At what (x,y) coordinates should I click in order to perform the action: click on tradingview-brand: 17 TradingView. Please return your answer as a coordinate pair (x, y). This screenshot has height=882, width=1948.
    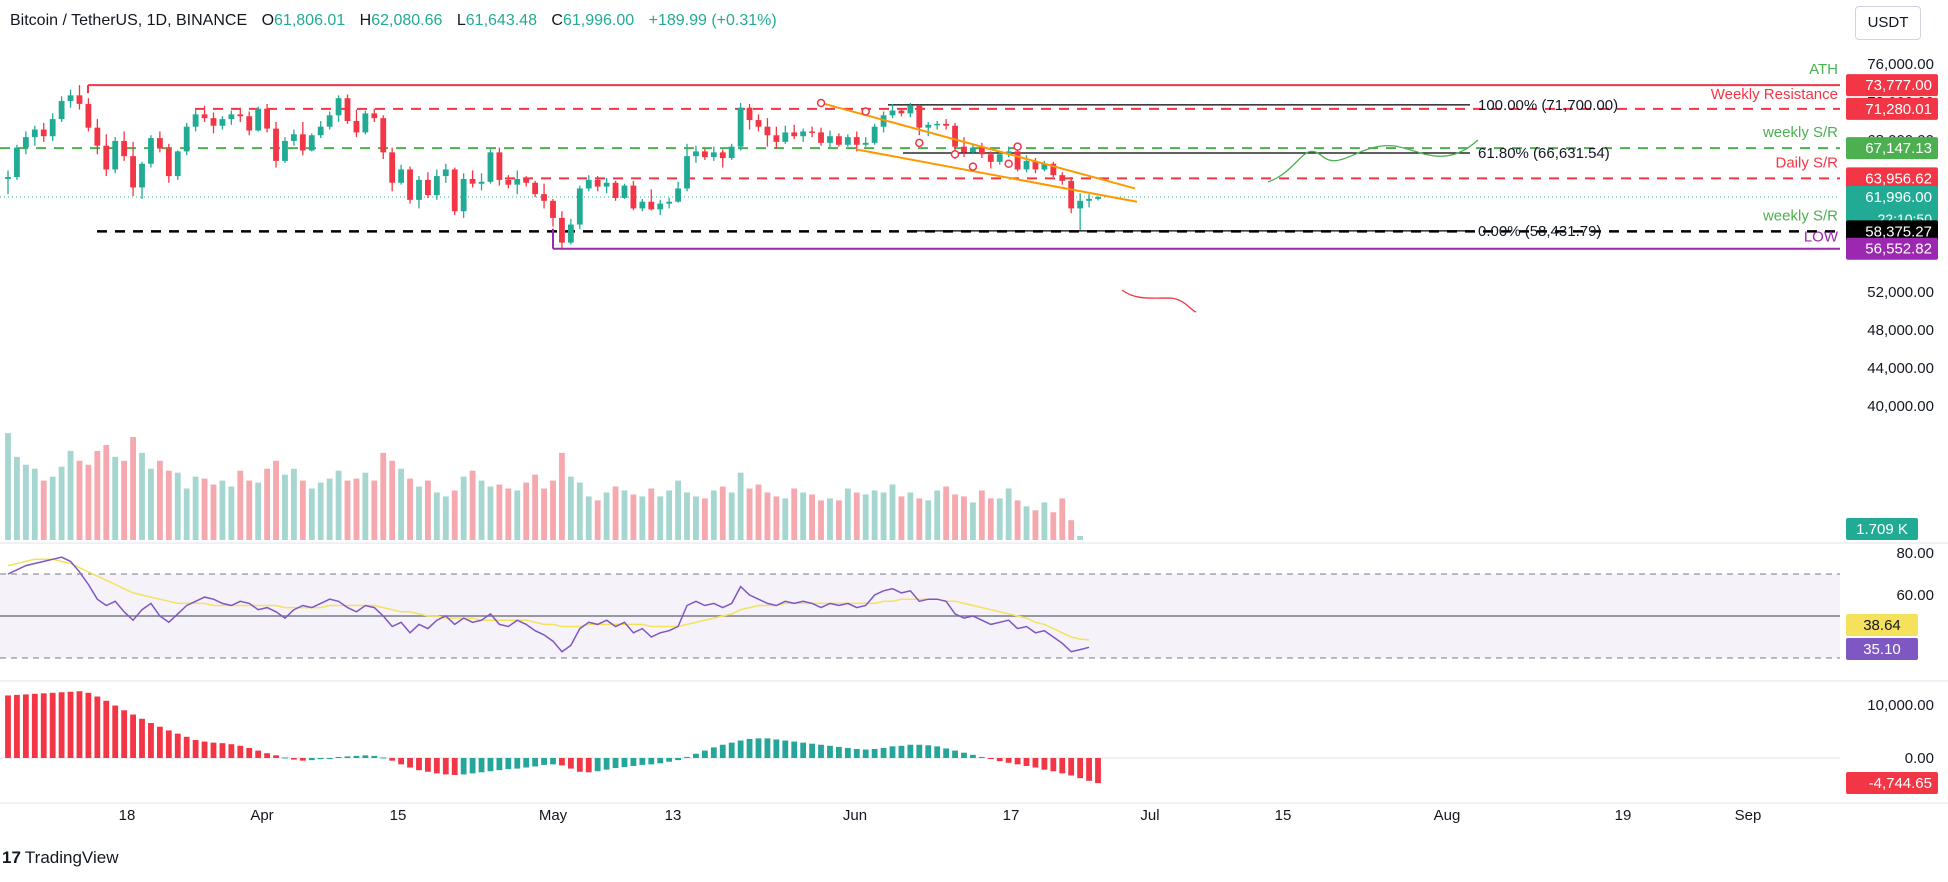
    Looking at the image, I should click on (60, 858).